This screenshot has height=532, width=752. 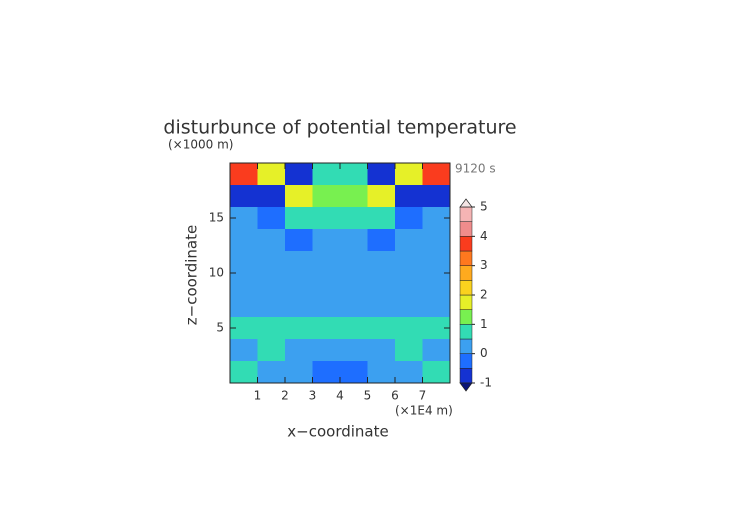 What do you see at coordinates (313, 396) in the screenshot?
I see `x-tick-label: 3` at bounding box center [313, 396].